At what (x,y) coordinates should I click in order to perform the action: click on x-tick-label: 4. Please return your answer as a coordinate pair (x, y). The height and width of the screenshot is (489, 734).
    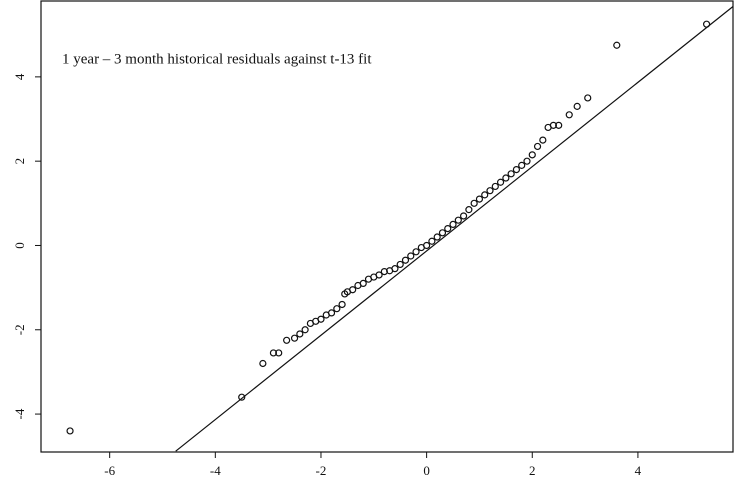
    Looking at the image, I should click on (638, 470).